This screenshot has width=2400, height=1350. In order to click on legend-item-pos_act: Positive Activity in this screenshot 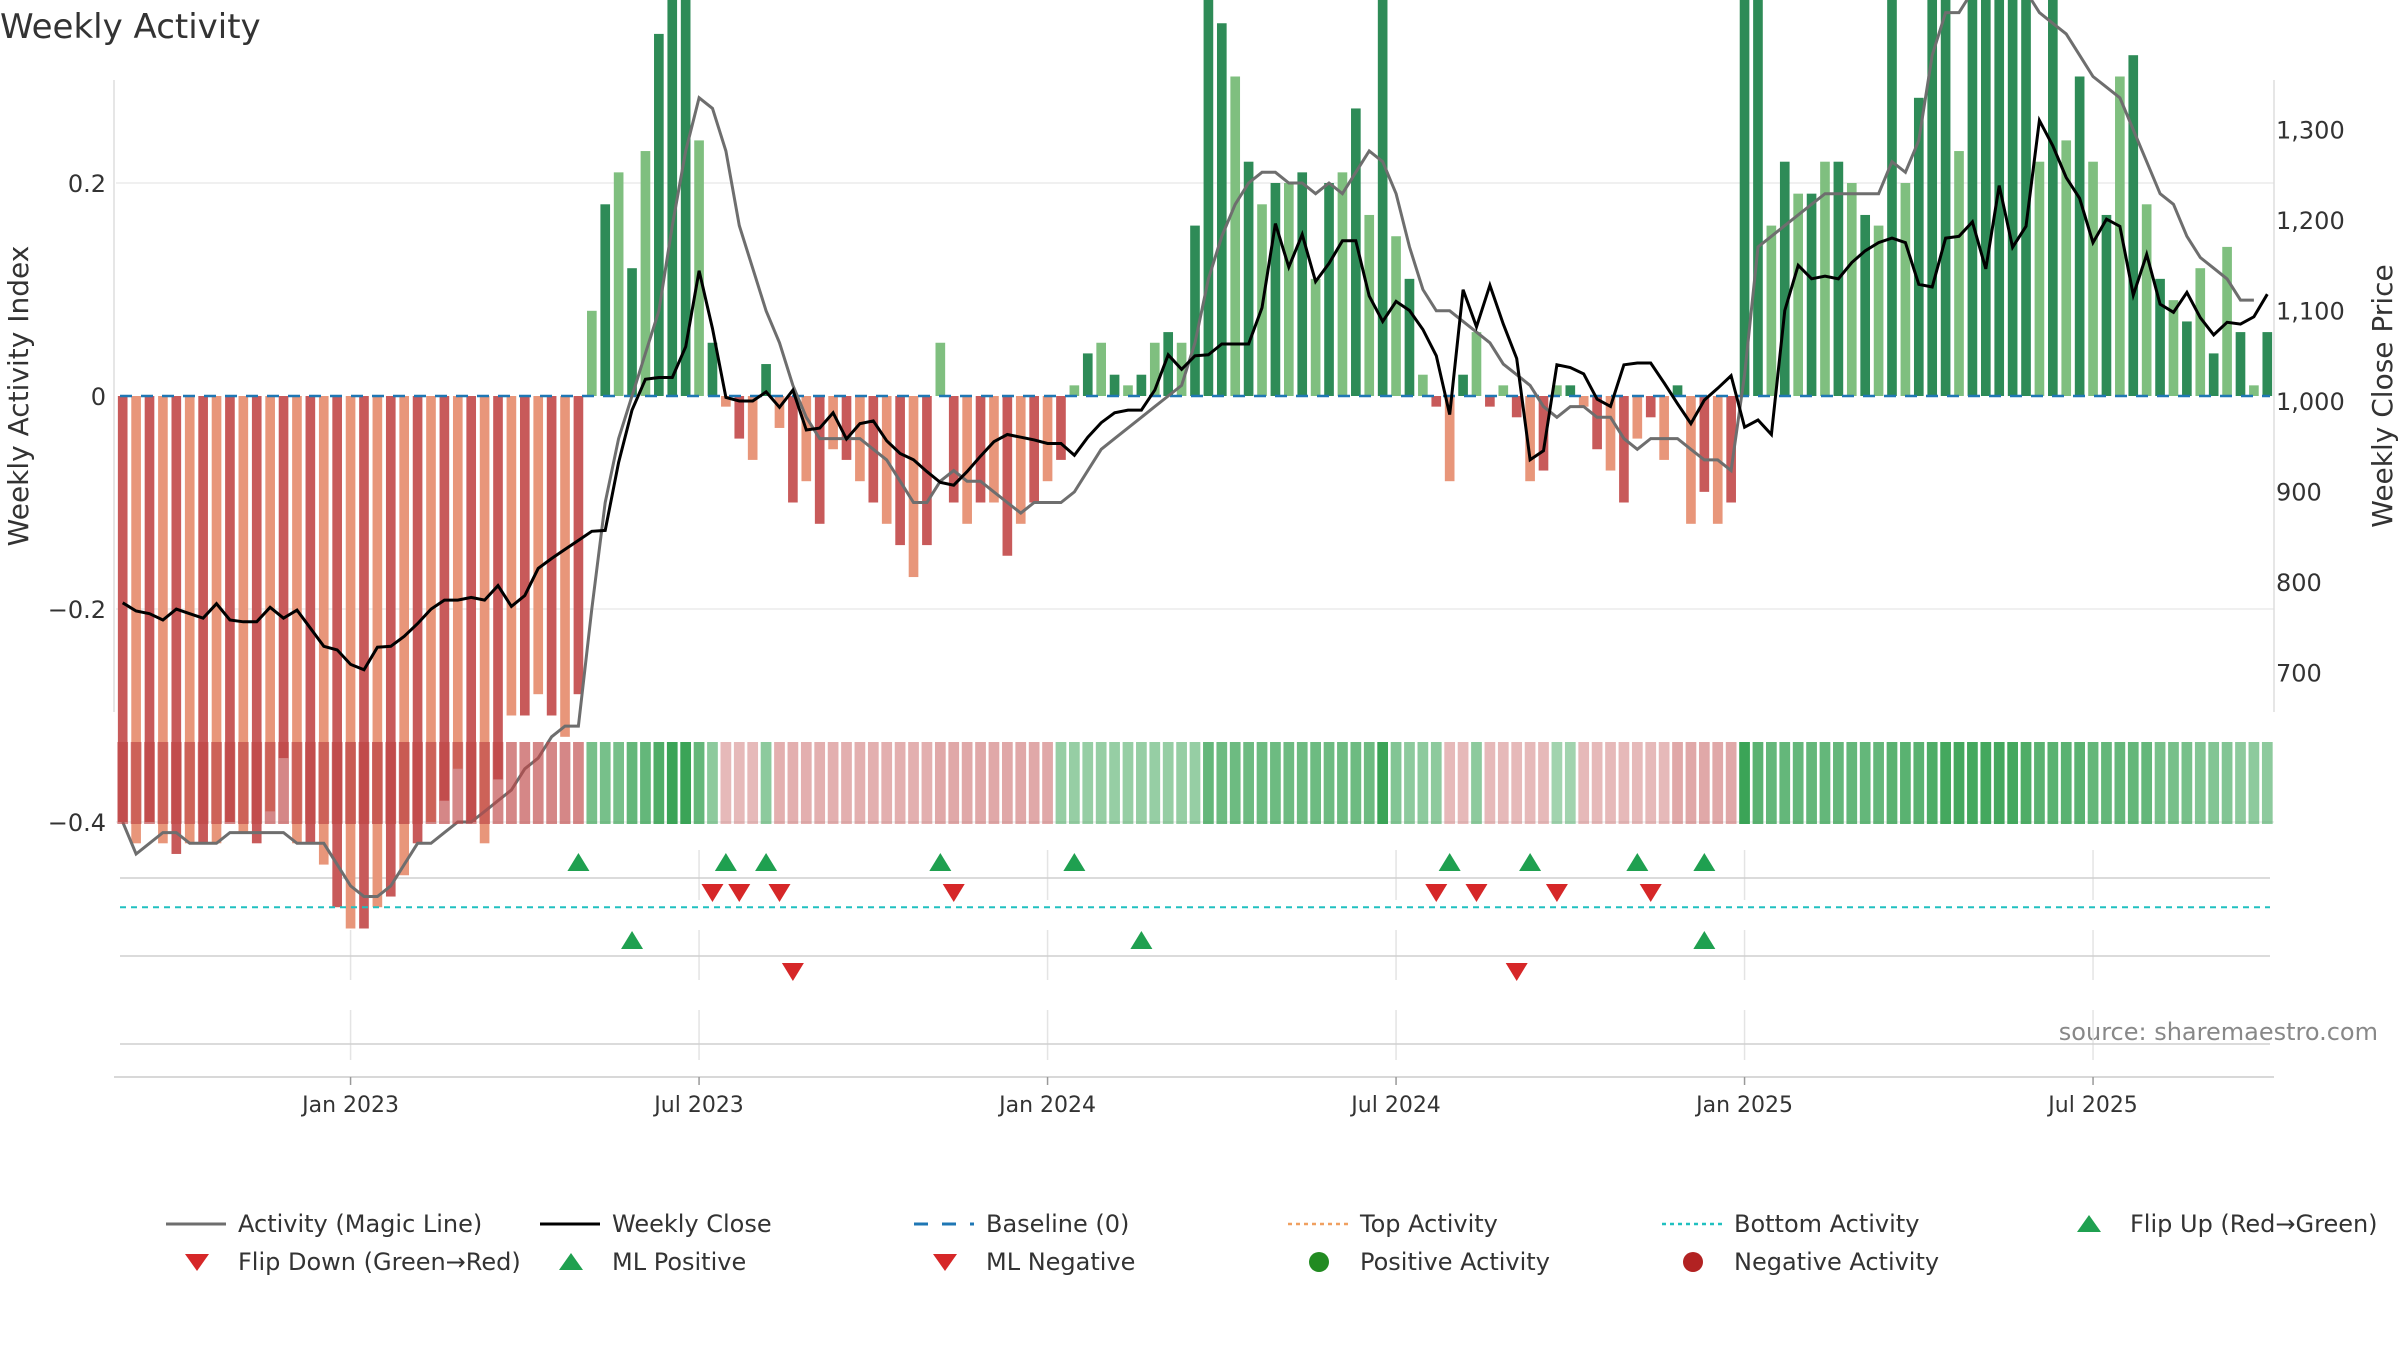, I will do `click(1429, 1262)`.